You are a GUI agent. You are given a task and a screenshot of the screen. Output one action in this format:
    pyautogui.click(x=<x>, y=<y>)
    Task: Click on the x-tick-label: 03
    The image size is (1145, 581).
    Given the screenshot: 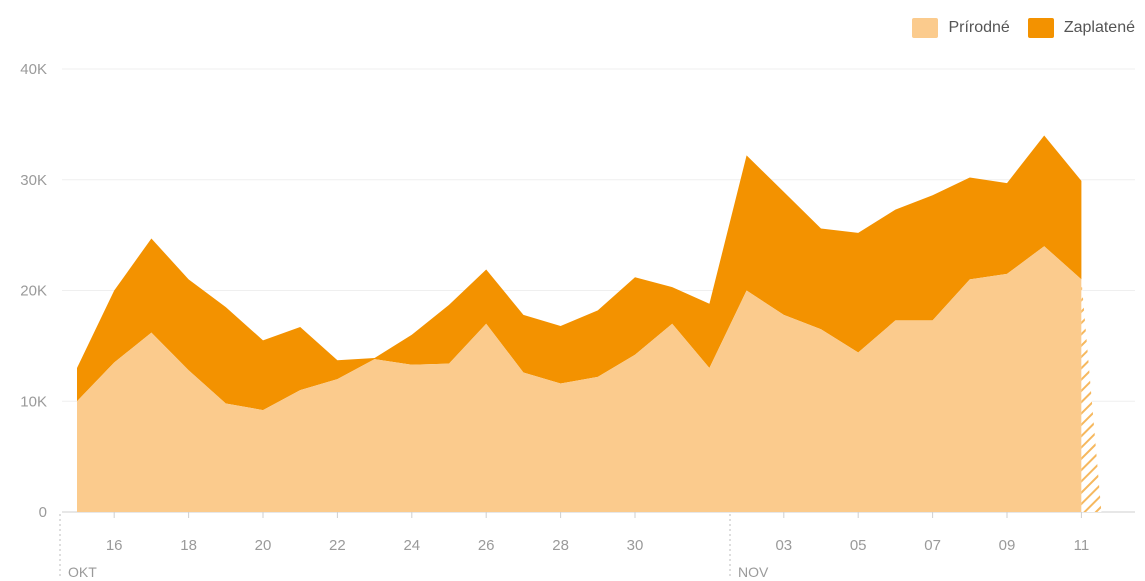 What is the action you would take?
    pyautogui.click(x=783, y=545)
    